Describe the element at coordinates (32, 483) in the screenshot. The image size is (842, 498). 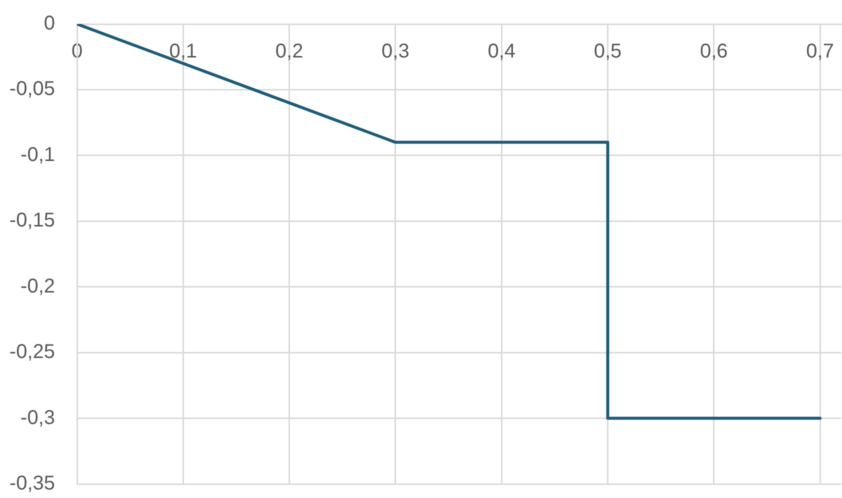
I see `y-tick-label: -0,35` at that location.